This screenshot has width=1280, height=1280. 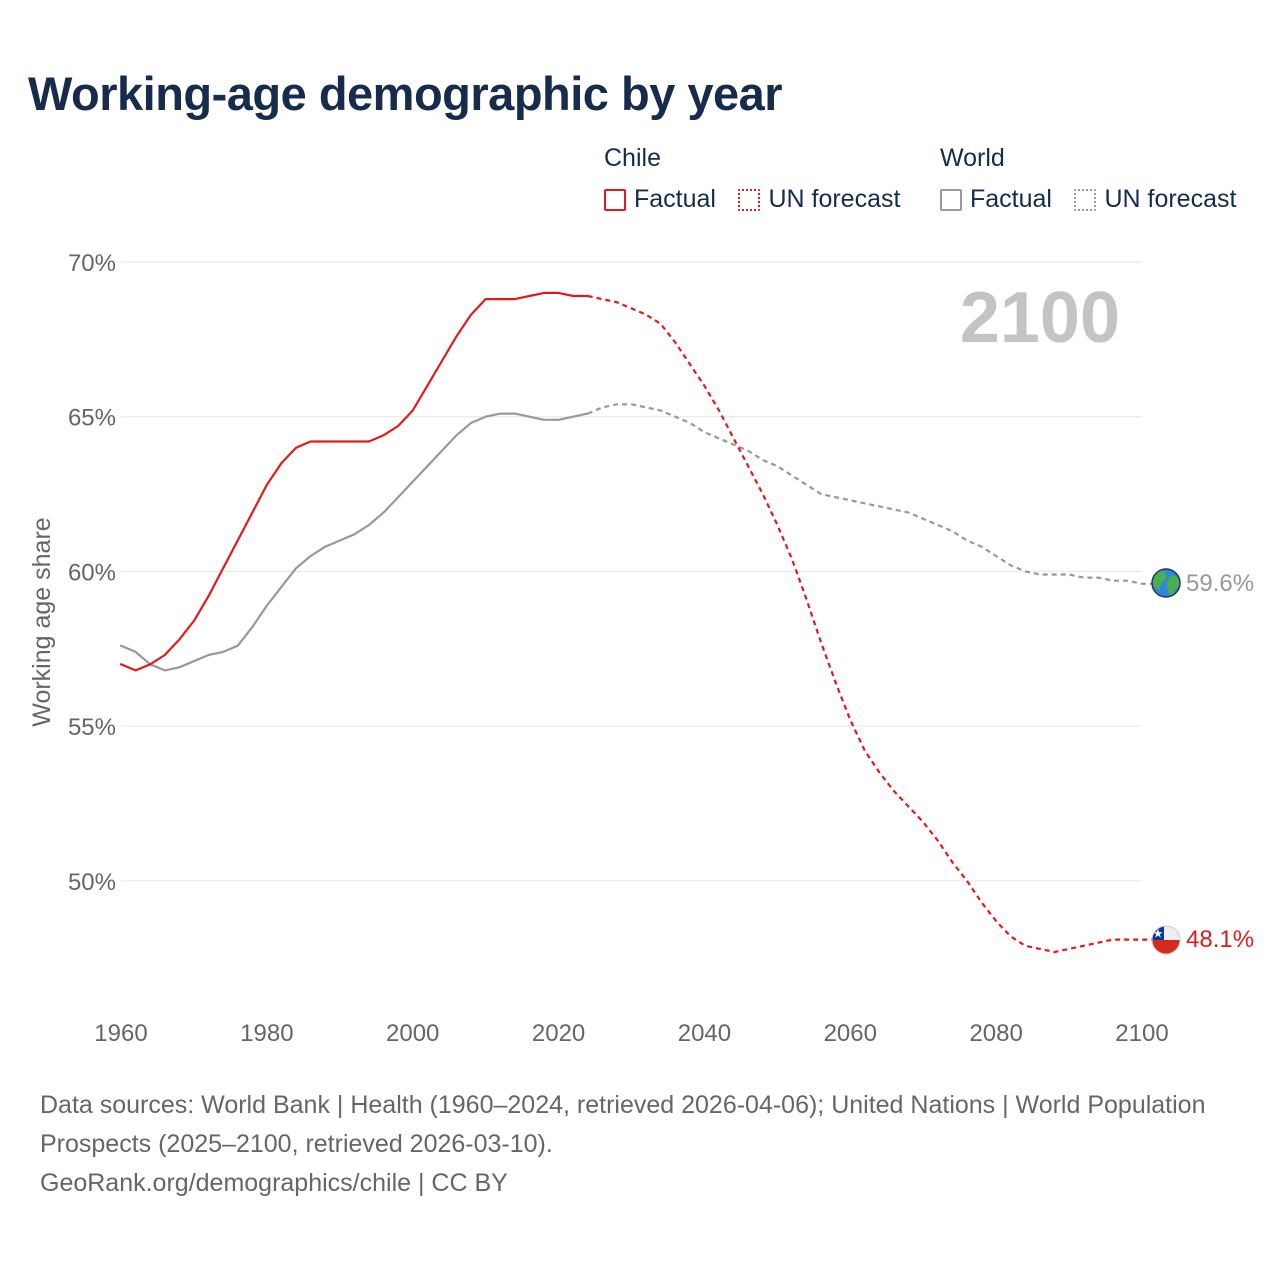 What do you see at coordinates (1011, 199) in the screenshot?
I see `legend-label-world-factual: Factual` at bounding box center [1011, 199].